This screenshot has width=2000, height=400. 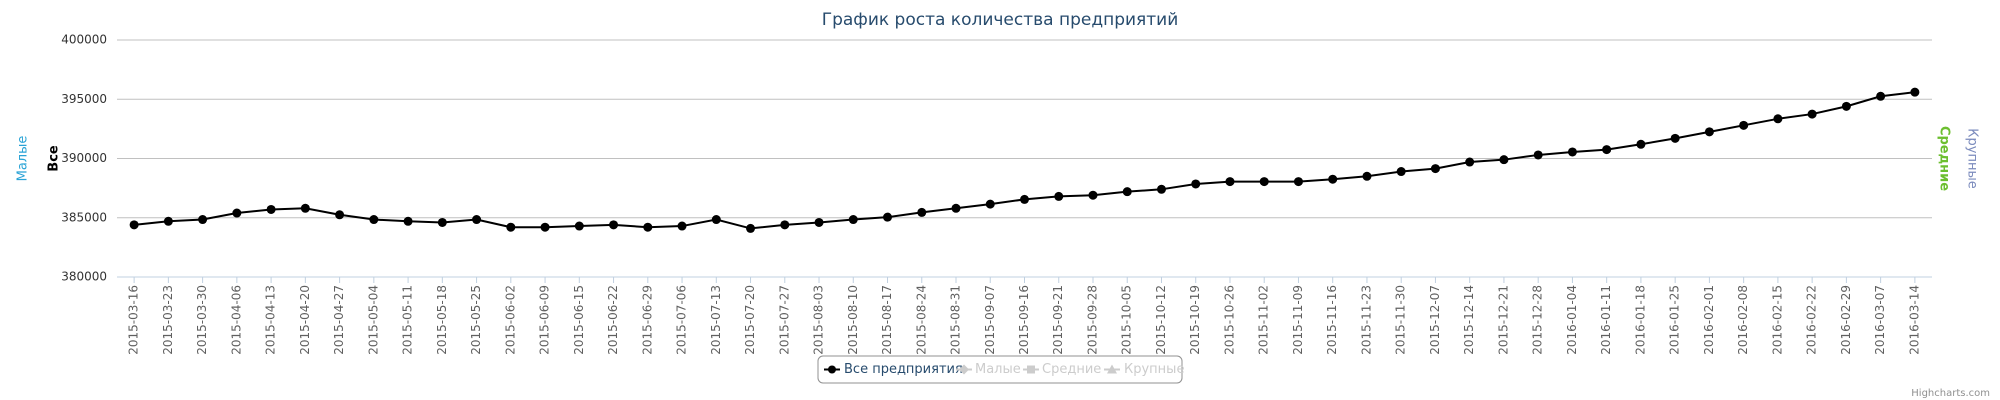 What do you see at coordinates (1914, 320) in the screenshot?
I see `x-tick-label: 2016-03-14` at bounding box center [1914, 320].